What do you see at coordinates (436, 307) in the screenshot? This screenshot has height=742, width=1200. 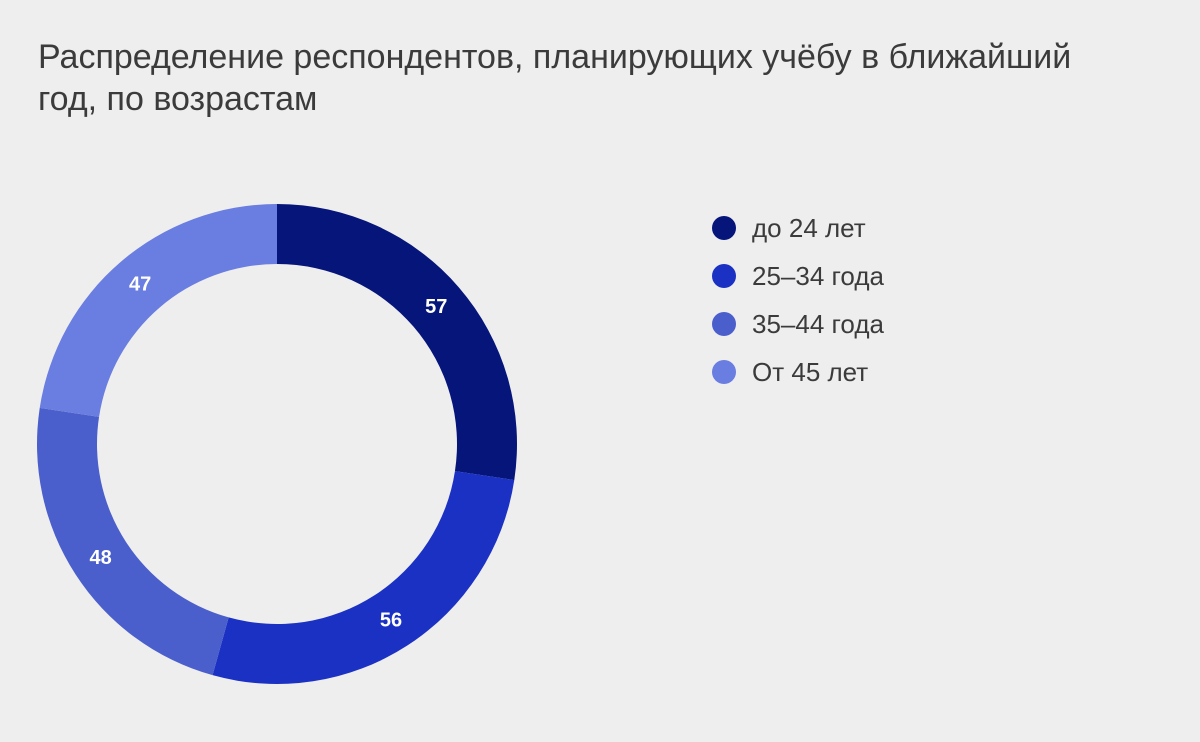 I see `slice-value-label: 57` at bounding box center [436, 307].